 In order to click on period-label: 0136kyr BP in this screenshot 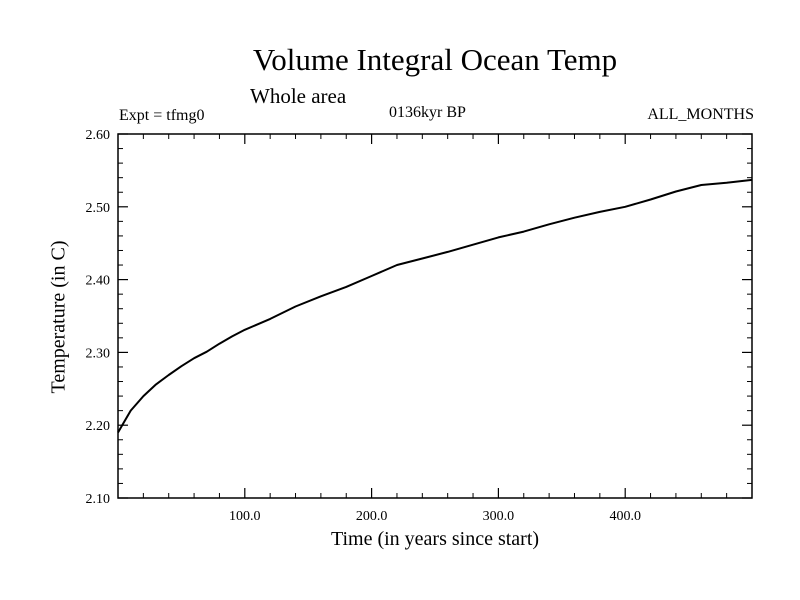, I will do `click(427, 112)`.